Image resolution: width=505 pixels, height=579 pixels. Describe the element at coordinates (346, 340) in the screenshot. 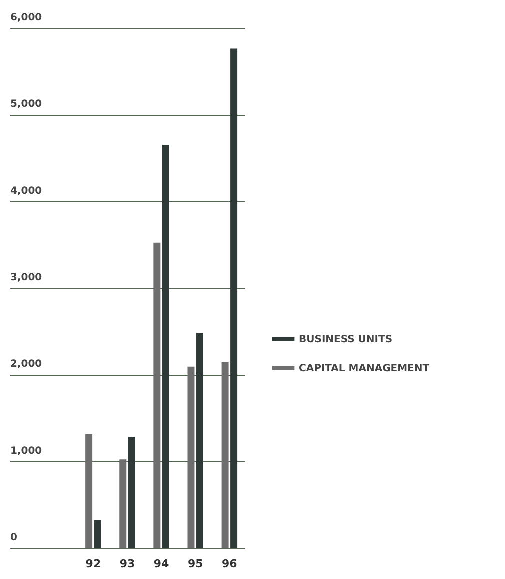

I see `legend-label: BUSINESS UNITS` at that location.